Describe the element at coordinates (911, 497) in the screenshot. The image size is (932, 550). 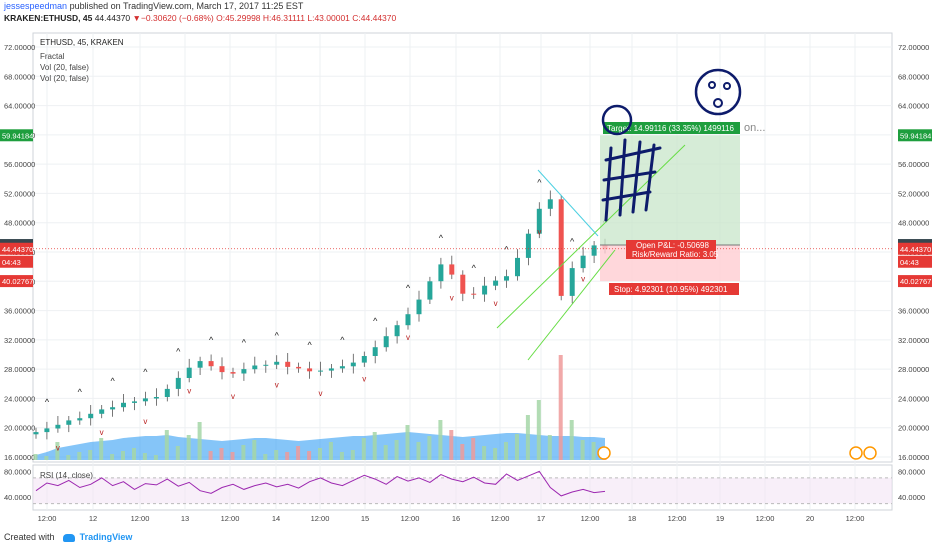
I see `rsi-tick-right: 40.0000` at that location.